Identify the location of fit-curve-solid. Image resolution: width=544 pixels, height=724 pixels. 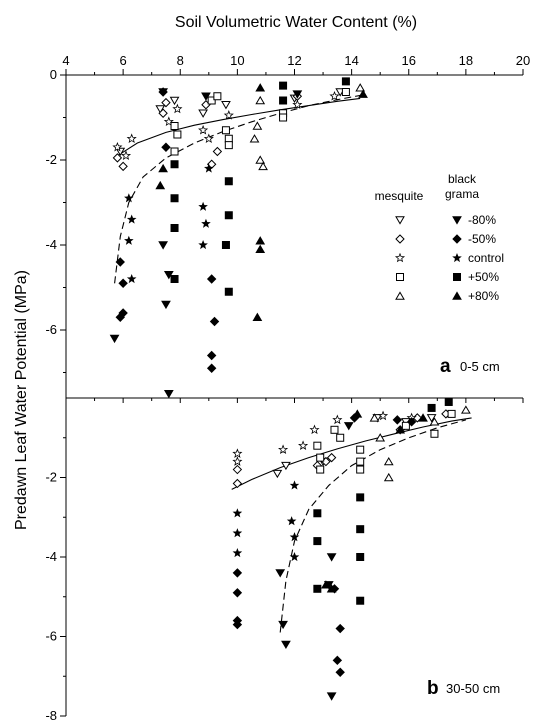
(239, 127).